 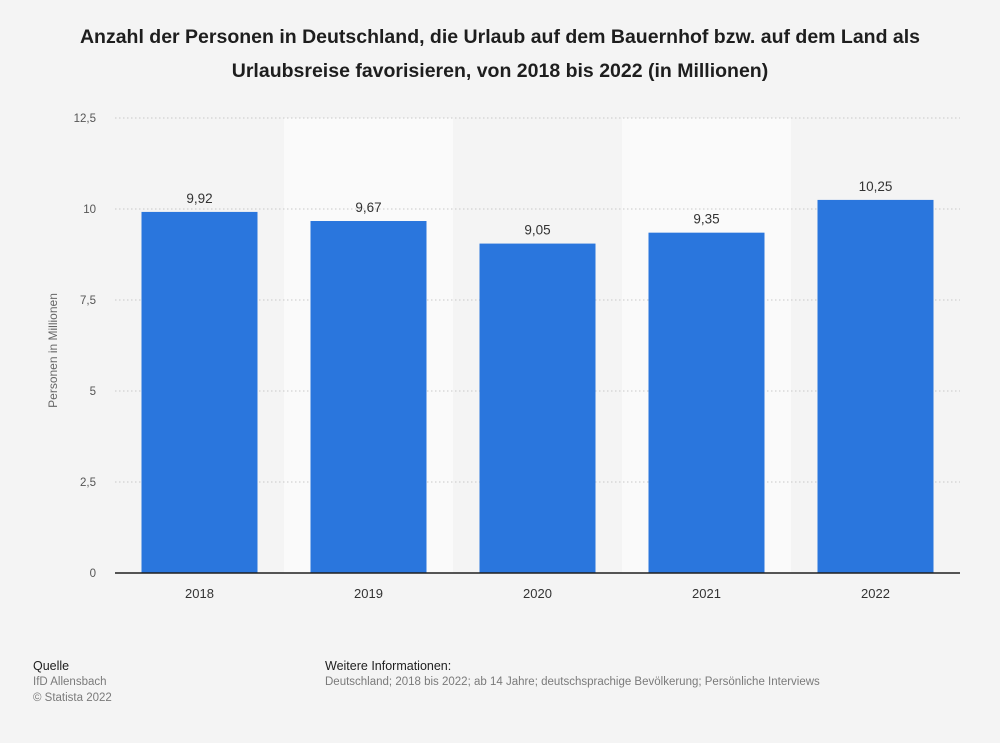 I want to click on x-tick-label: 2020, so click(x=537, y=593).